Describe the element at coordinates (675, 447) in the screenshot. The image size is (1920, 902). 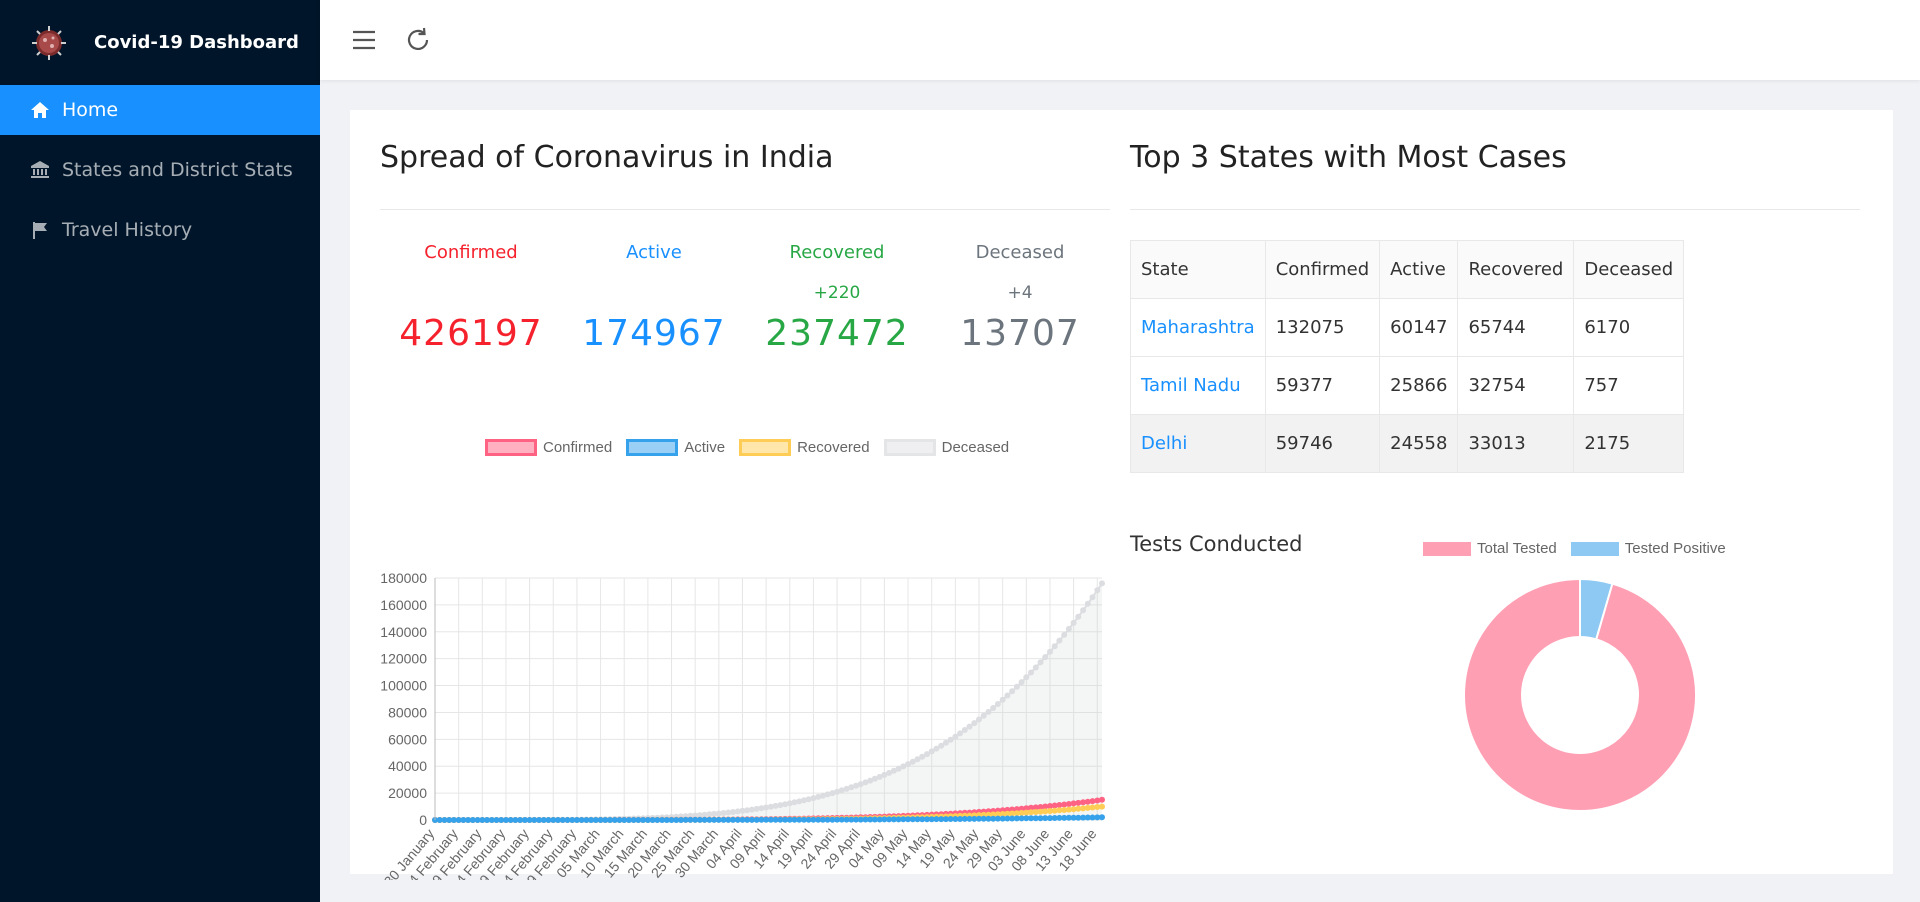
I see `legend-item-active: Active` at that location.